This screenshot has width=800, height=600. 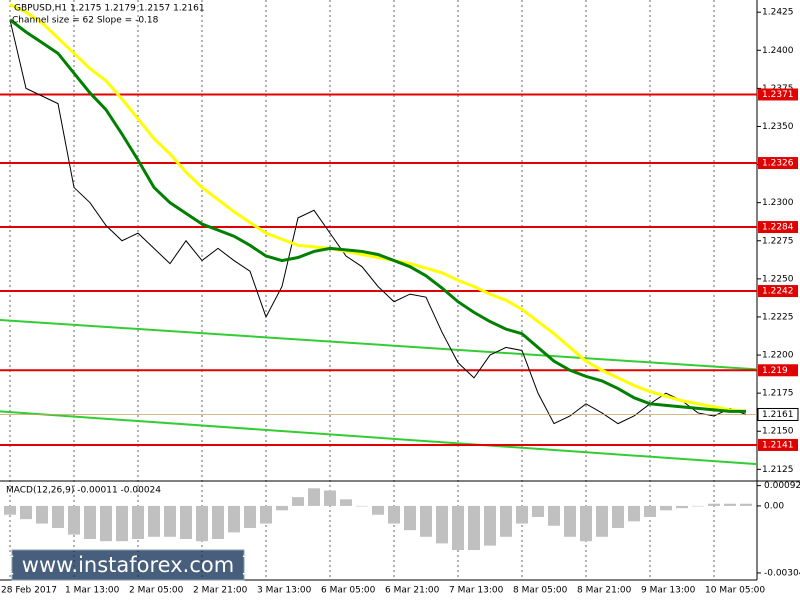 I want to click on y-tick-label: -0.00304, so click(x=782, y=573).